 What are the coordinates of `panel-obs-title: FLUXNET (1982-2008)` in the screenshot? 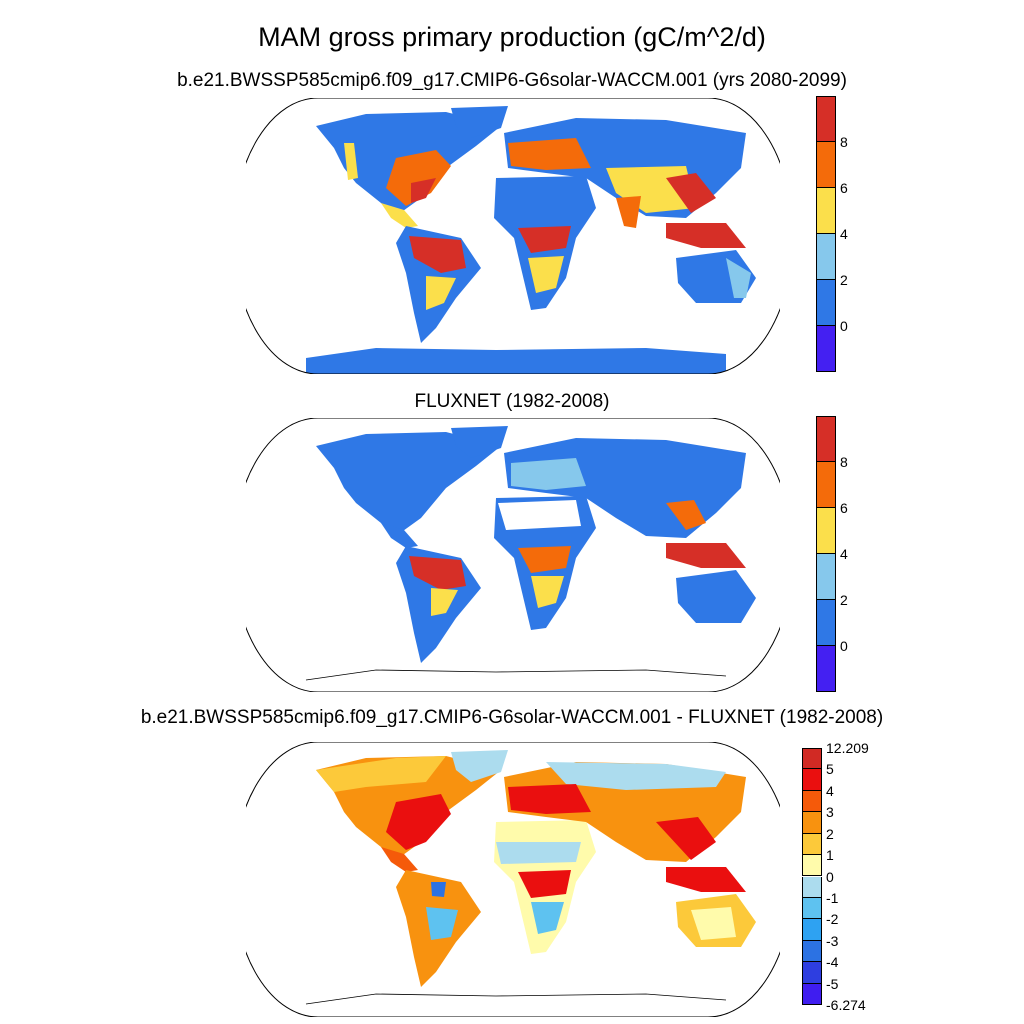 It's located at (512, 401).